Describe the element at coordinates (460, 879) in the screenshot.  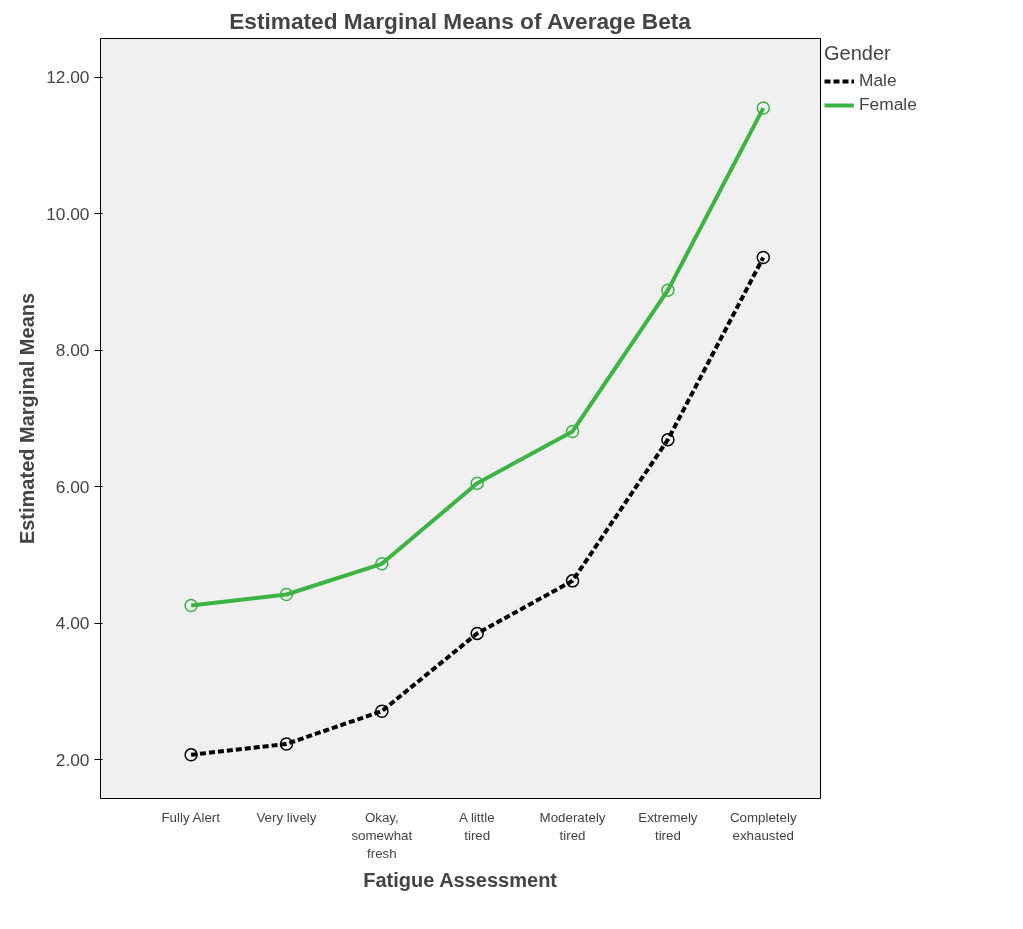
I see `x-axis-title: Fatigue Assessment` at that location.